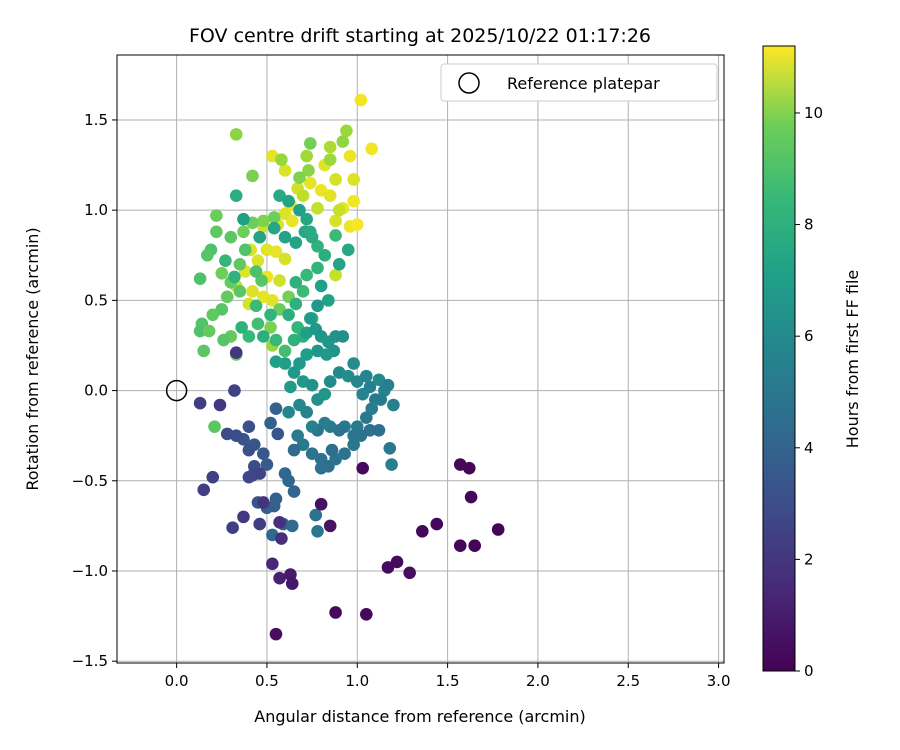  What do you see at coordinates (579, 82) in the screenshot?
I see `legend: Reference platepar` at bounding box center [579, 82].